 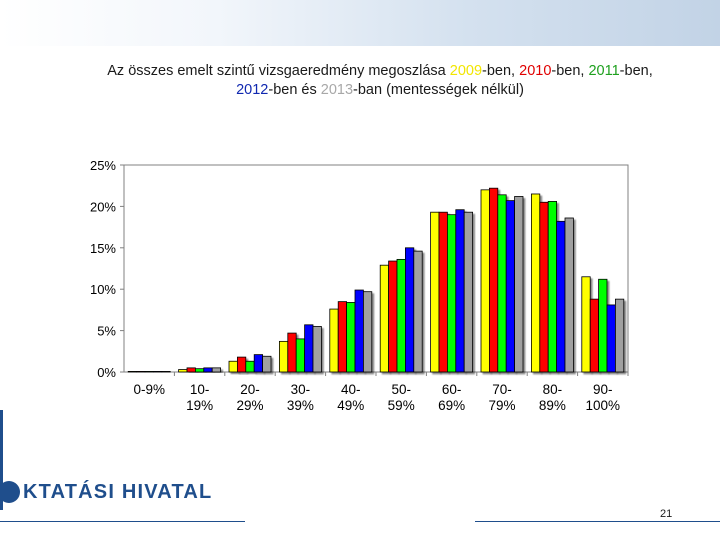 What do you see at coordinates (103, 289) in the screenshot?
I see `y-tick-label: 10%` at bounding box center [103, 289].